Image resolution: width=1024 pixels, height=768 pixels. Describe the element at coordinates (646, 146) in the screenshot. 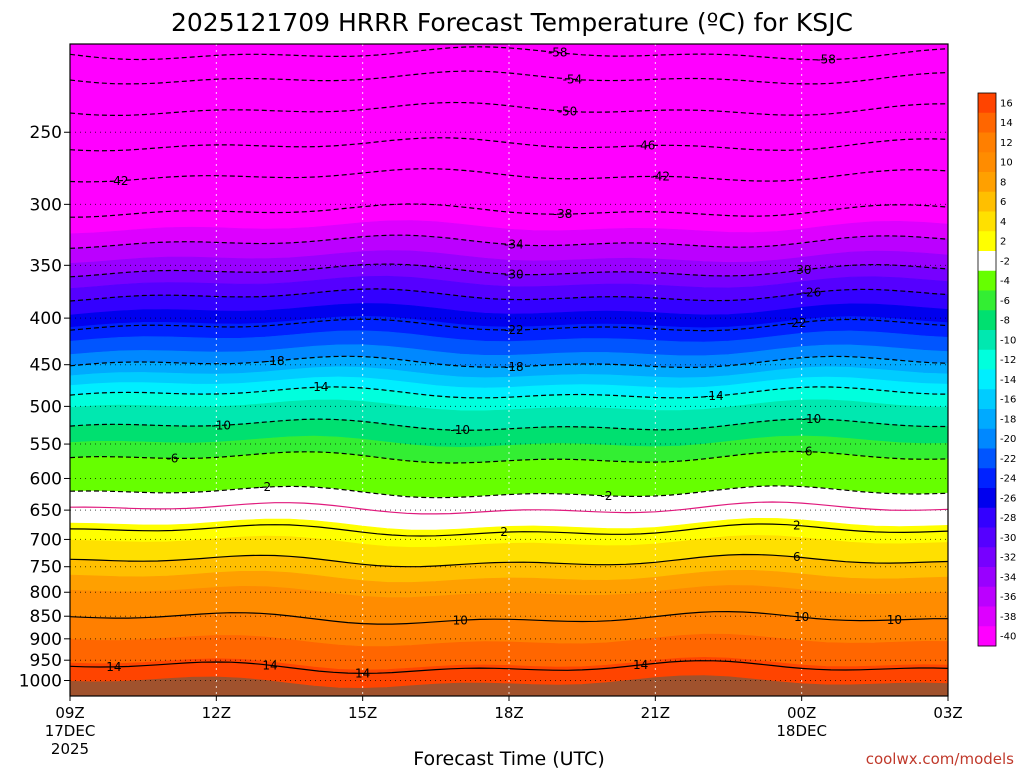

I see `contour-label: -46` at that location.